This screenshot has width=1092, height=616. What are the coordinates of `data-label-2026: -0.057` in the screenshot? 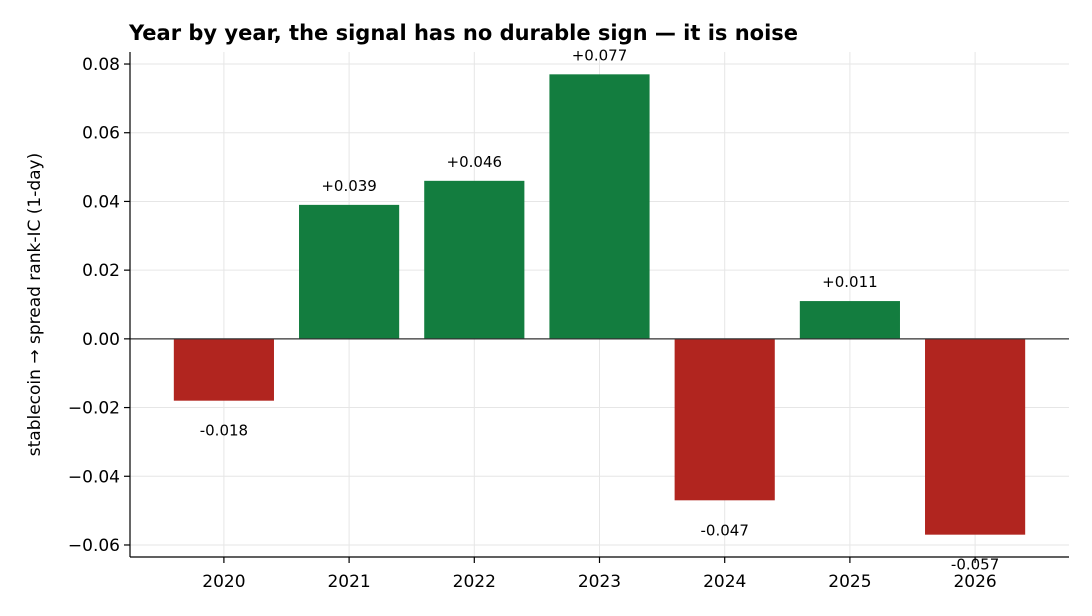 It's located at (975, 565).